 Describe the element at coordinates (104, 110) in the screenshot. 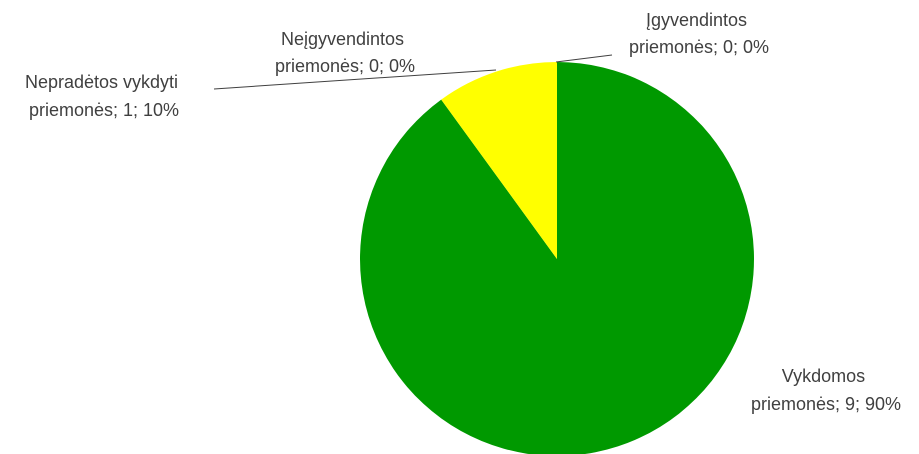

I see `label-nepradetos-line2: priemonės; 1; 10%` at that location.